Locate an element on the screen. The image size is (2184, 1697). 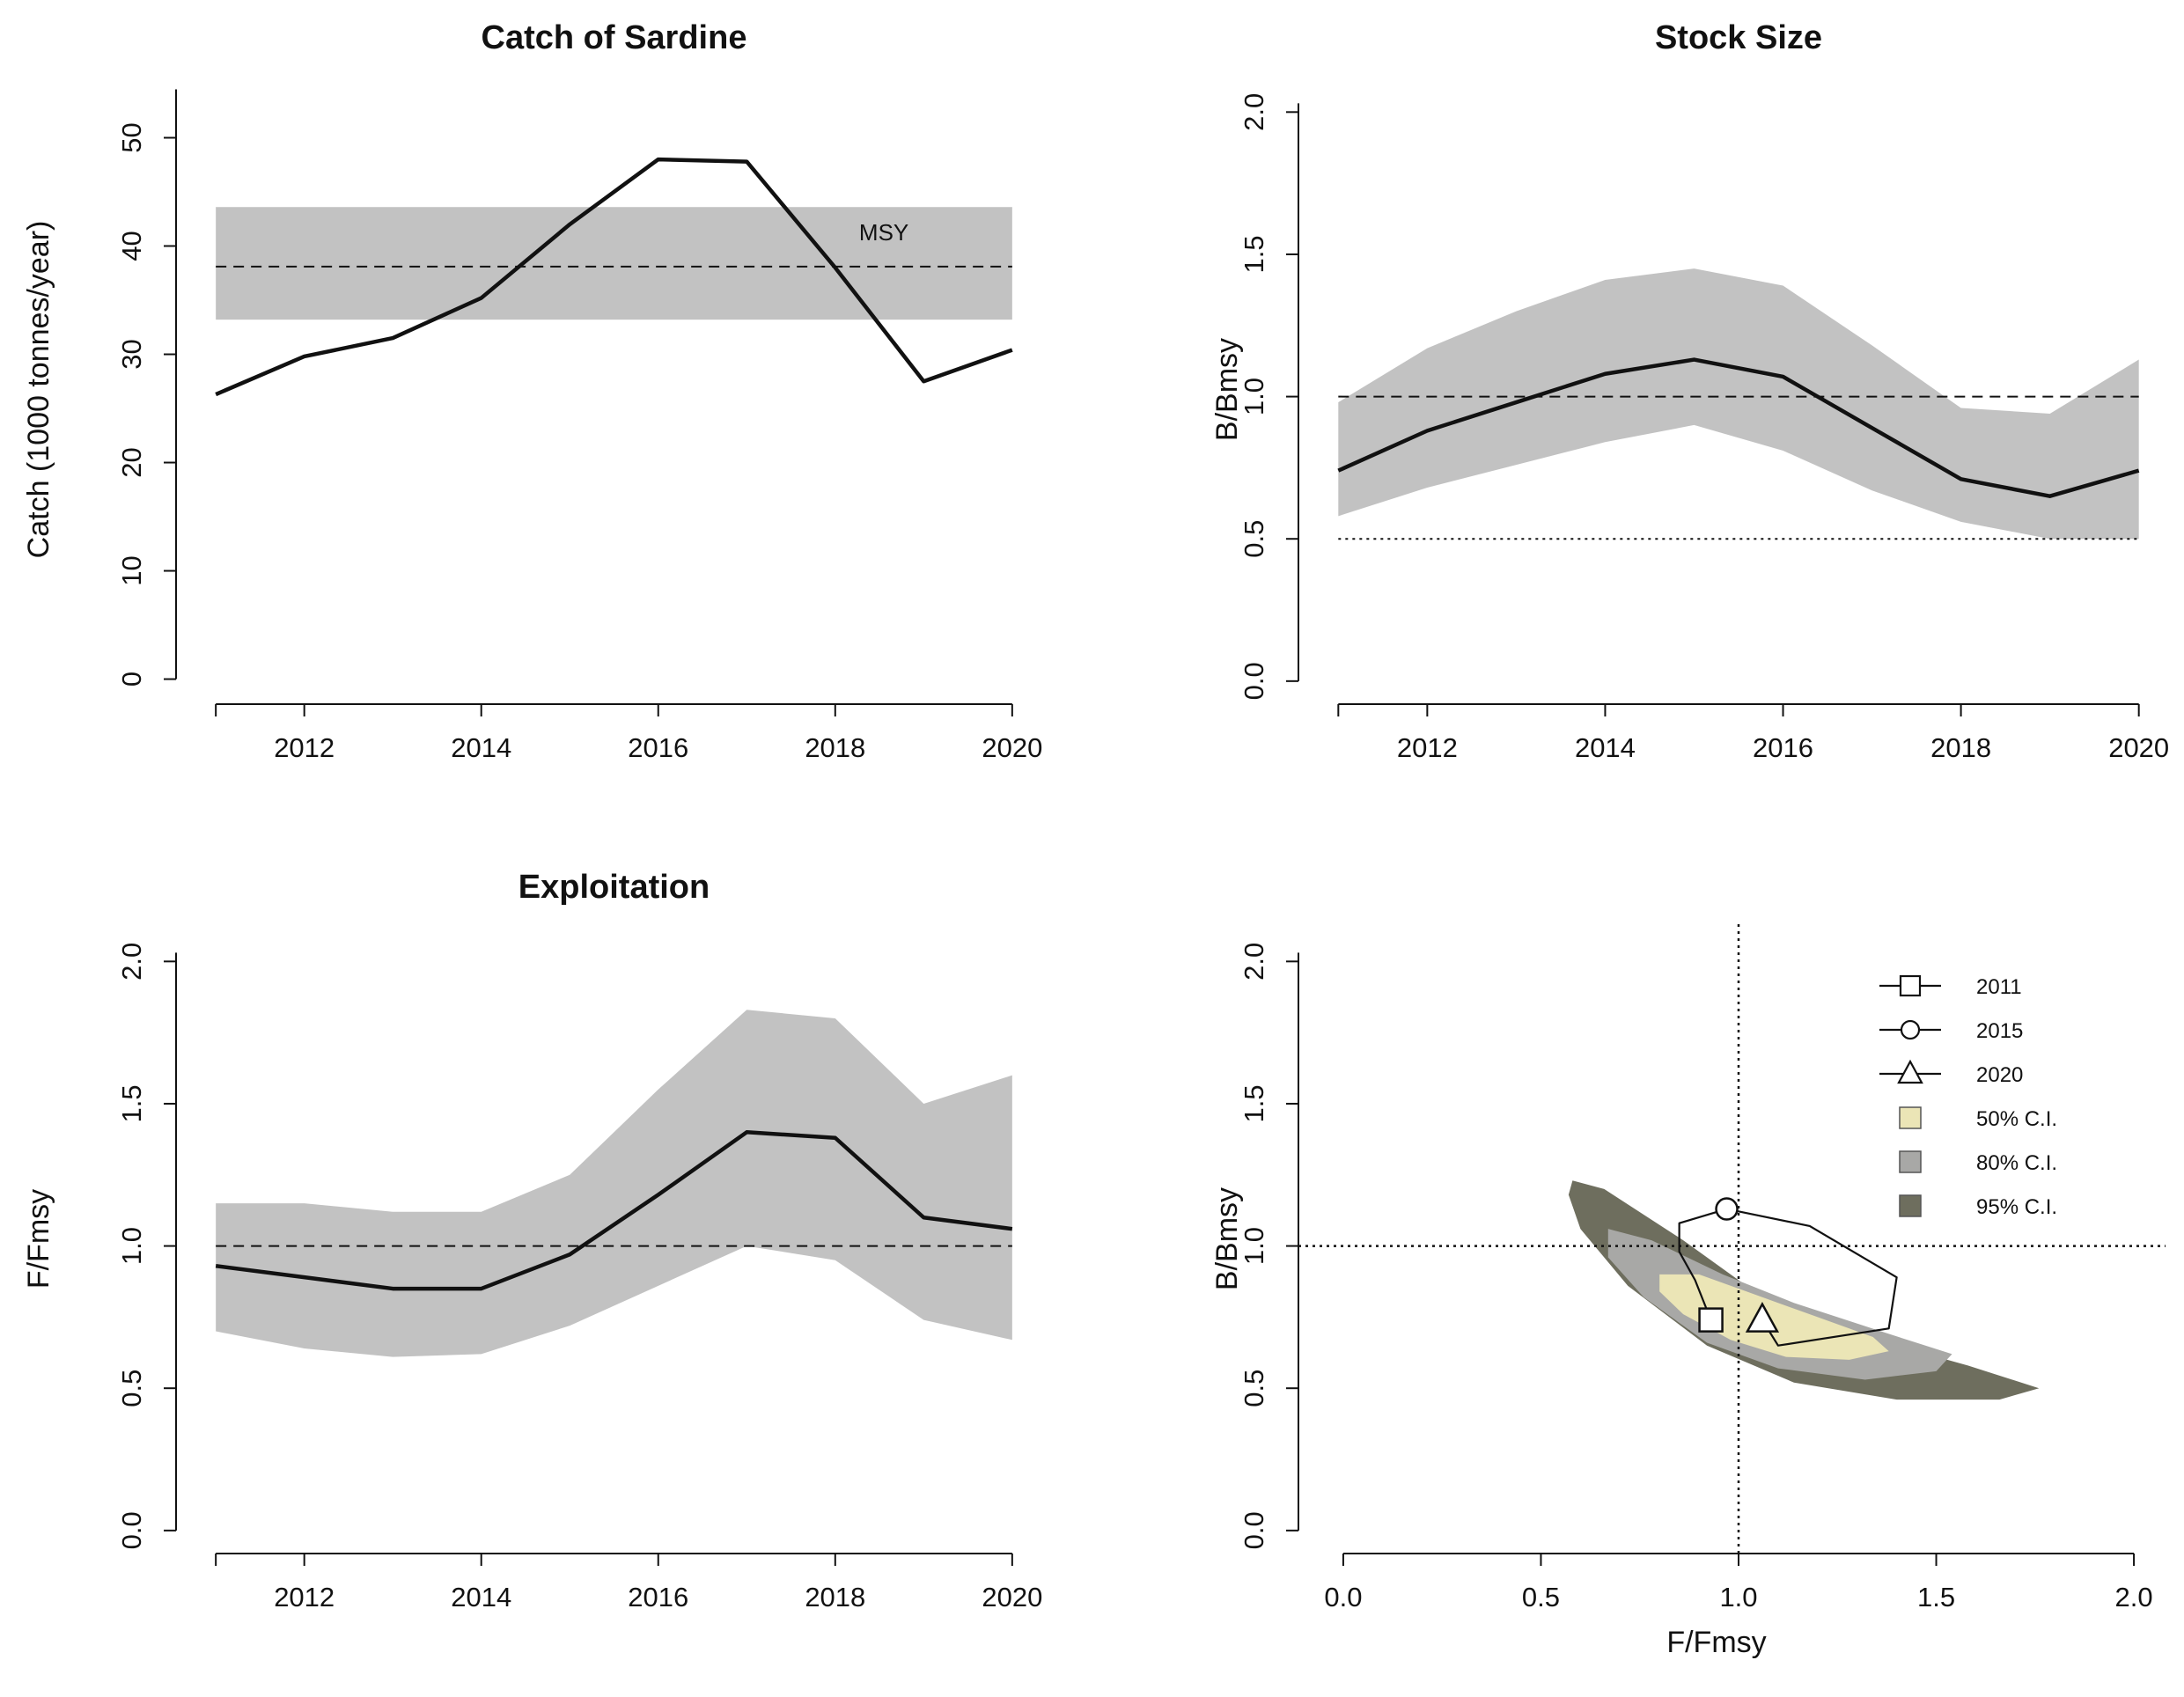
x-axis-label: F/Fmsy is located at coordinates (1716, 1642).